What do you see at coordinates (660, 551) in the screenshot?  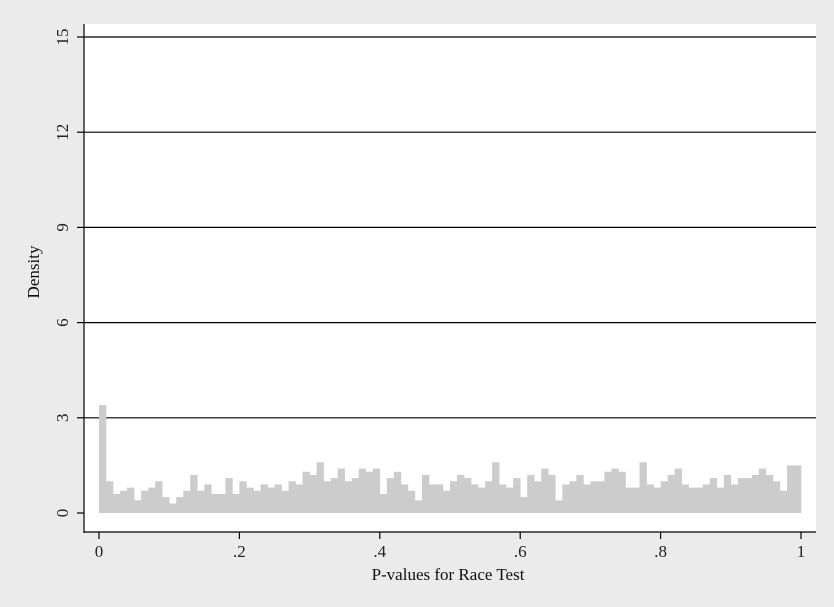 I see `x-tick-label-.8: .8` at bounding box center [660, 551].